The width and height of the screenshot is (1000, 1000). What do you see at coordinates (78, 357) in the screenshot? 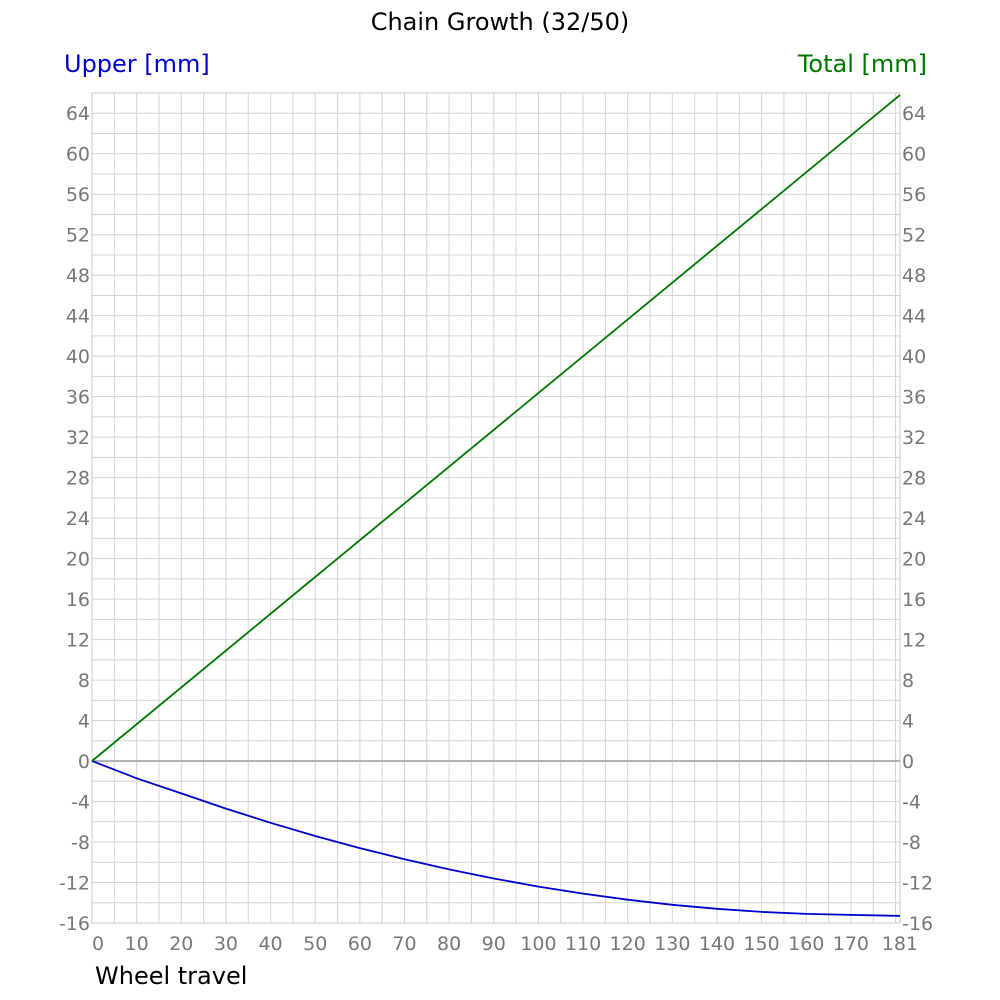
I see `y-tick-label-left: 40` at bounding box center [78, 357].